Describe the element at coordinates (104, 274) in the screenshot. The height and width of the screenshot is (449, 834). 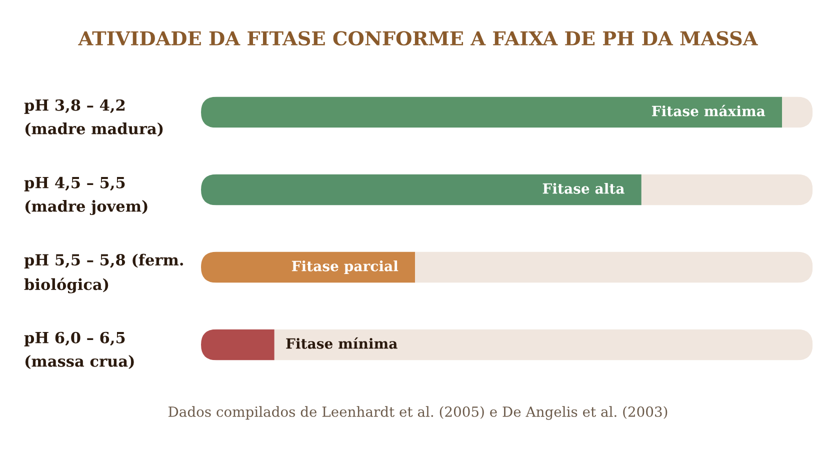
I see `y-tick-label: pH 5,5 – 5,8 (ferm. biológica)` at that location.